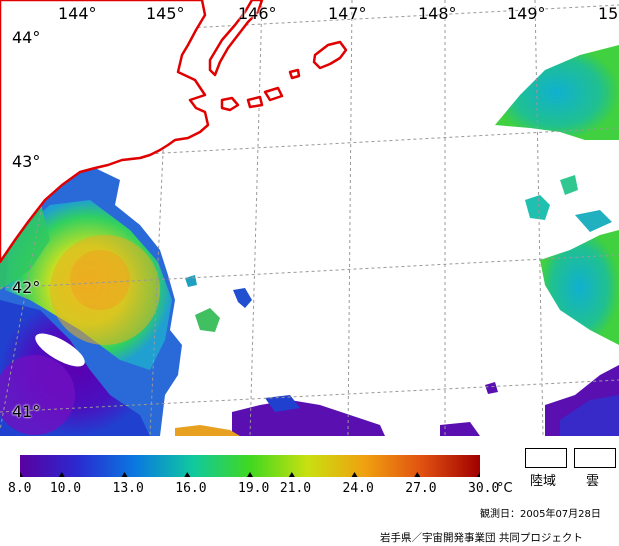  What do you see at coordinates (65, 488) in the screenshot?
I see `colorbar-tick-label: 10.0` at bounding box center [65, 488].